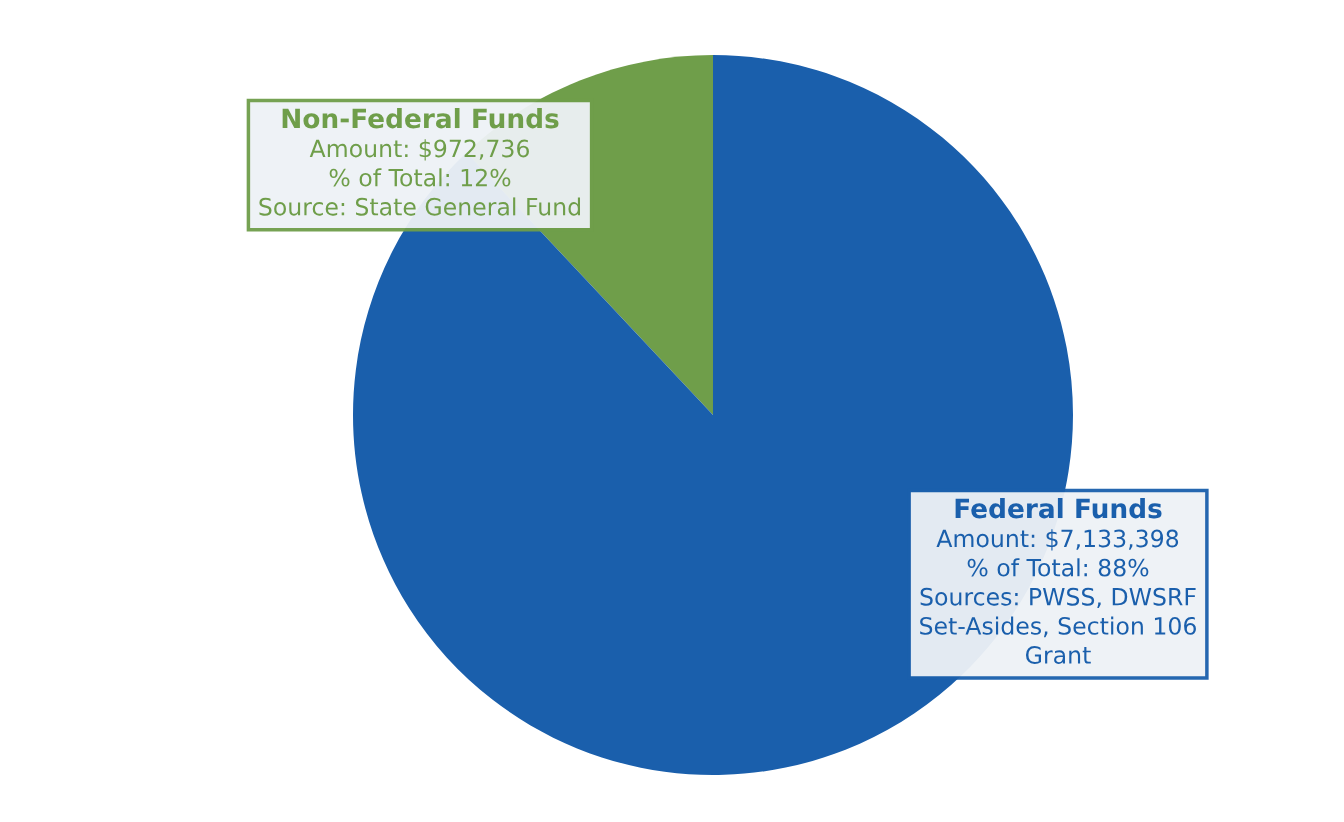 The height and width of the screenshot is (822, 1344). I want to click on slice-label: Non-Federal Funds, so click(420, 118).